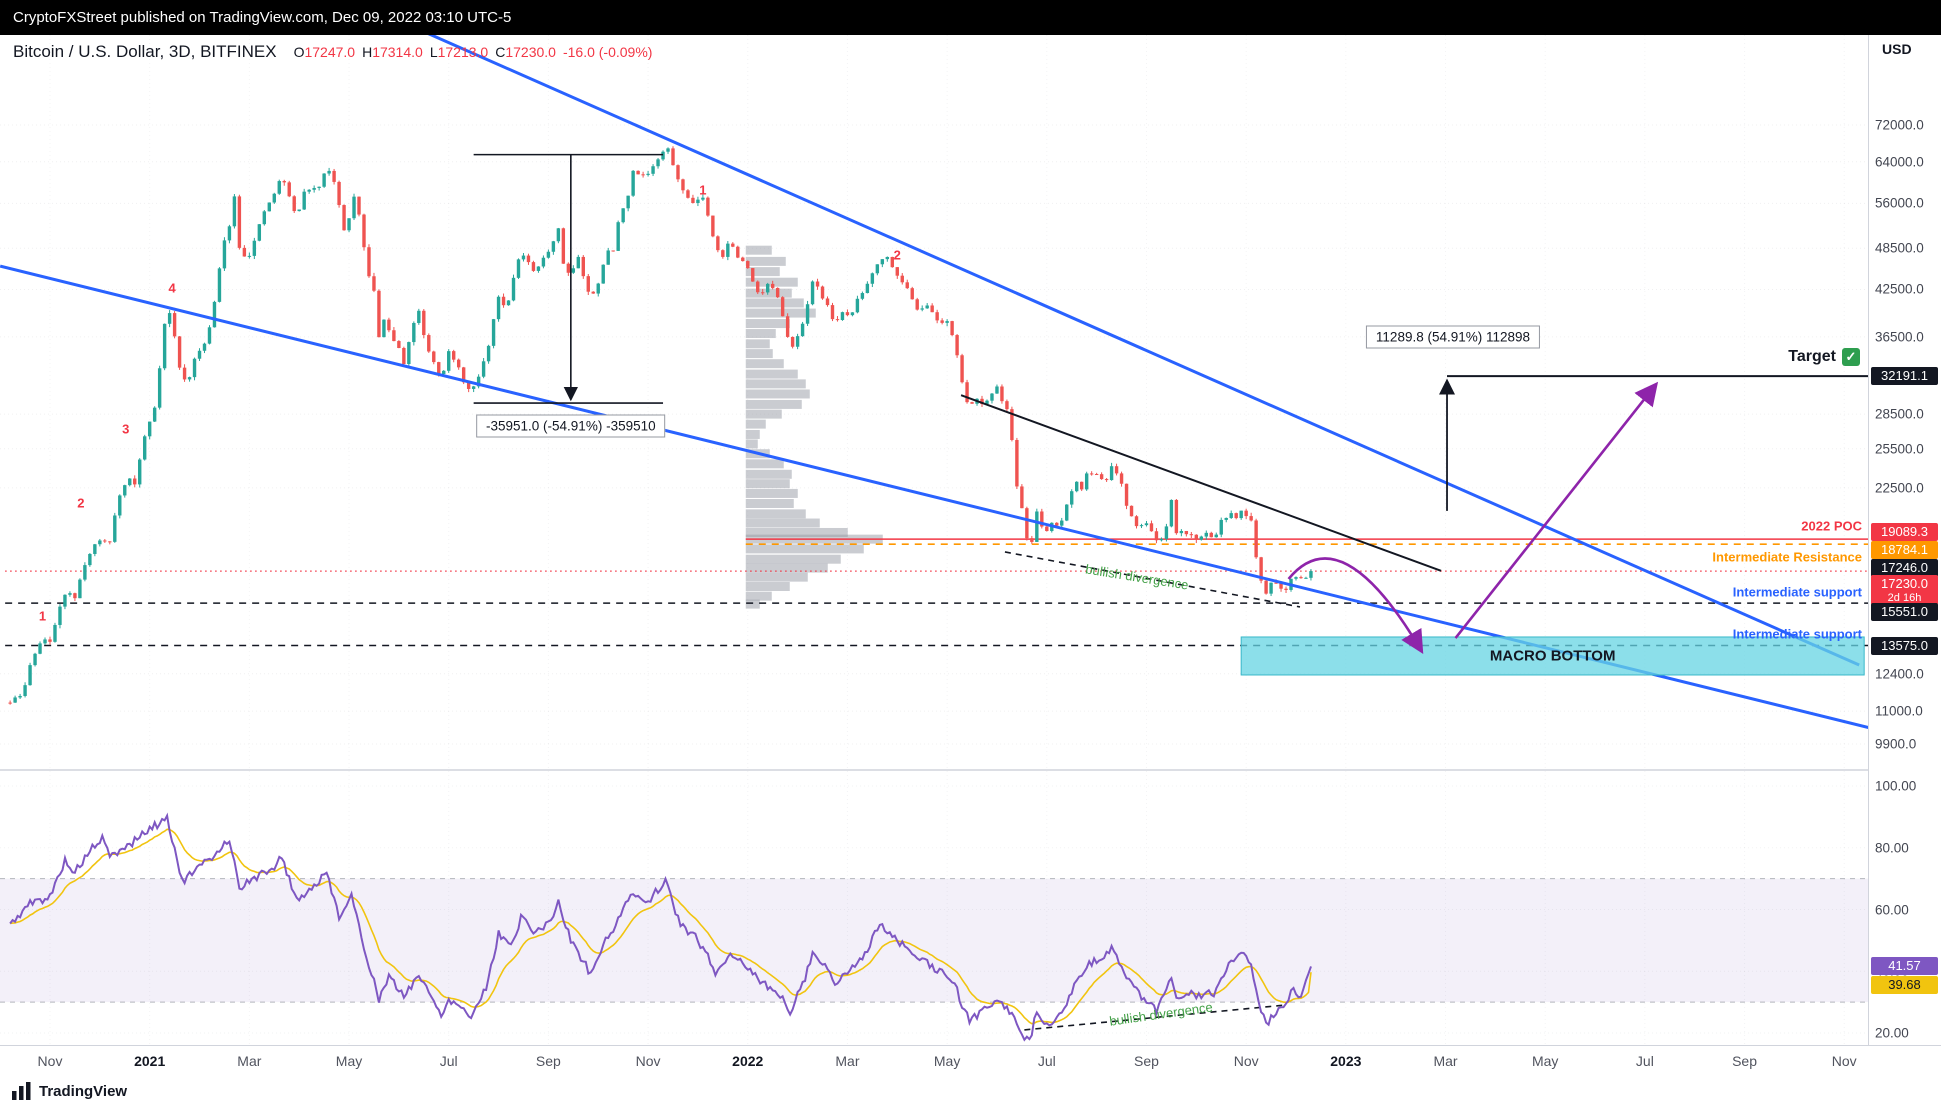 This screenshot has width=1941, height=1105. What do you see at coordinates (1904, 966) in the screenshot?
I see `rsi-value-badge: 41.57` at bounding box center [1904, 966].